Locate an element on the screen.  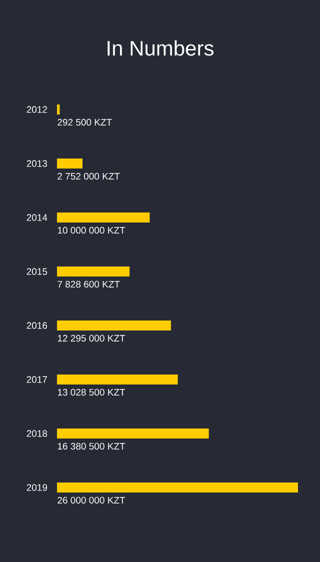
y-tick-label: 2019 is located at coordinates (37, 487).